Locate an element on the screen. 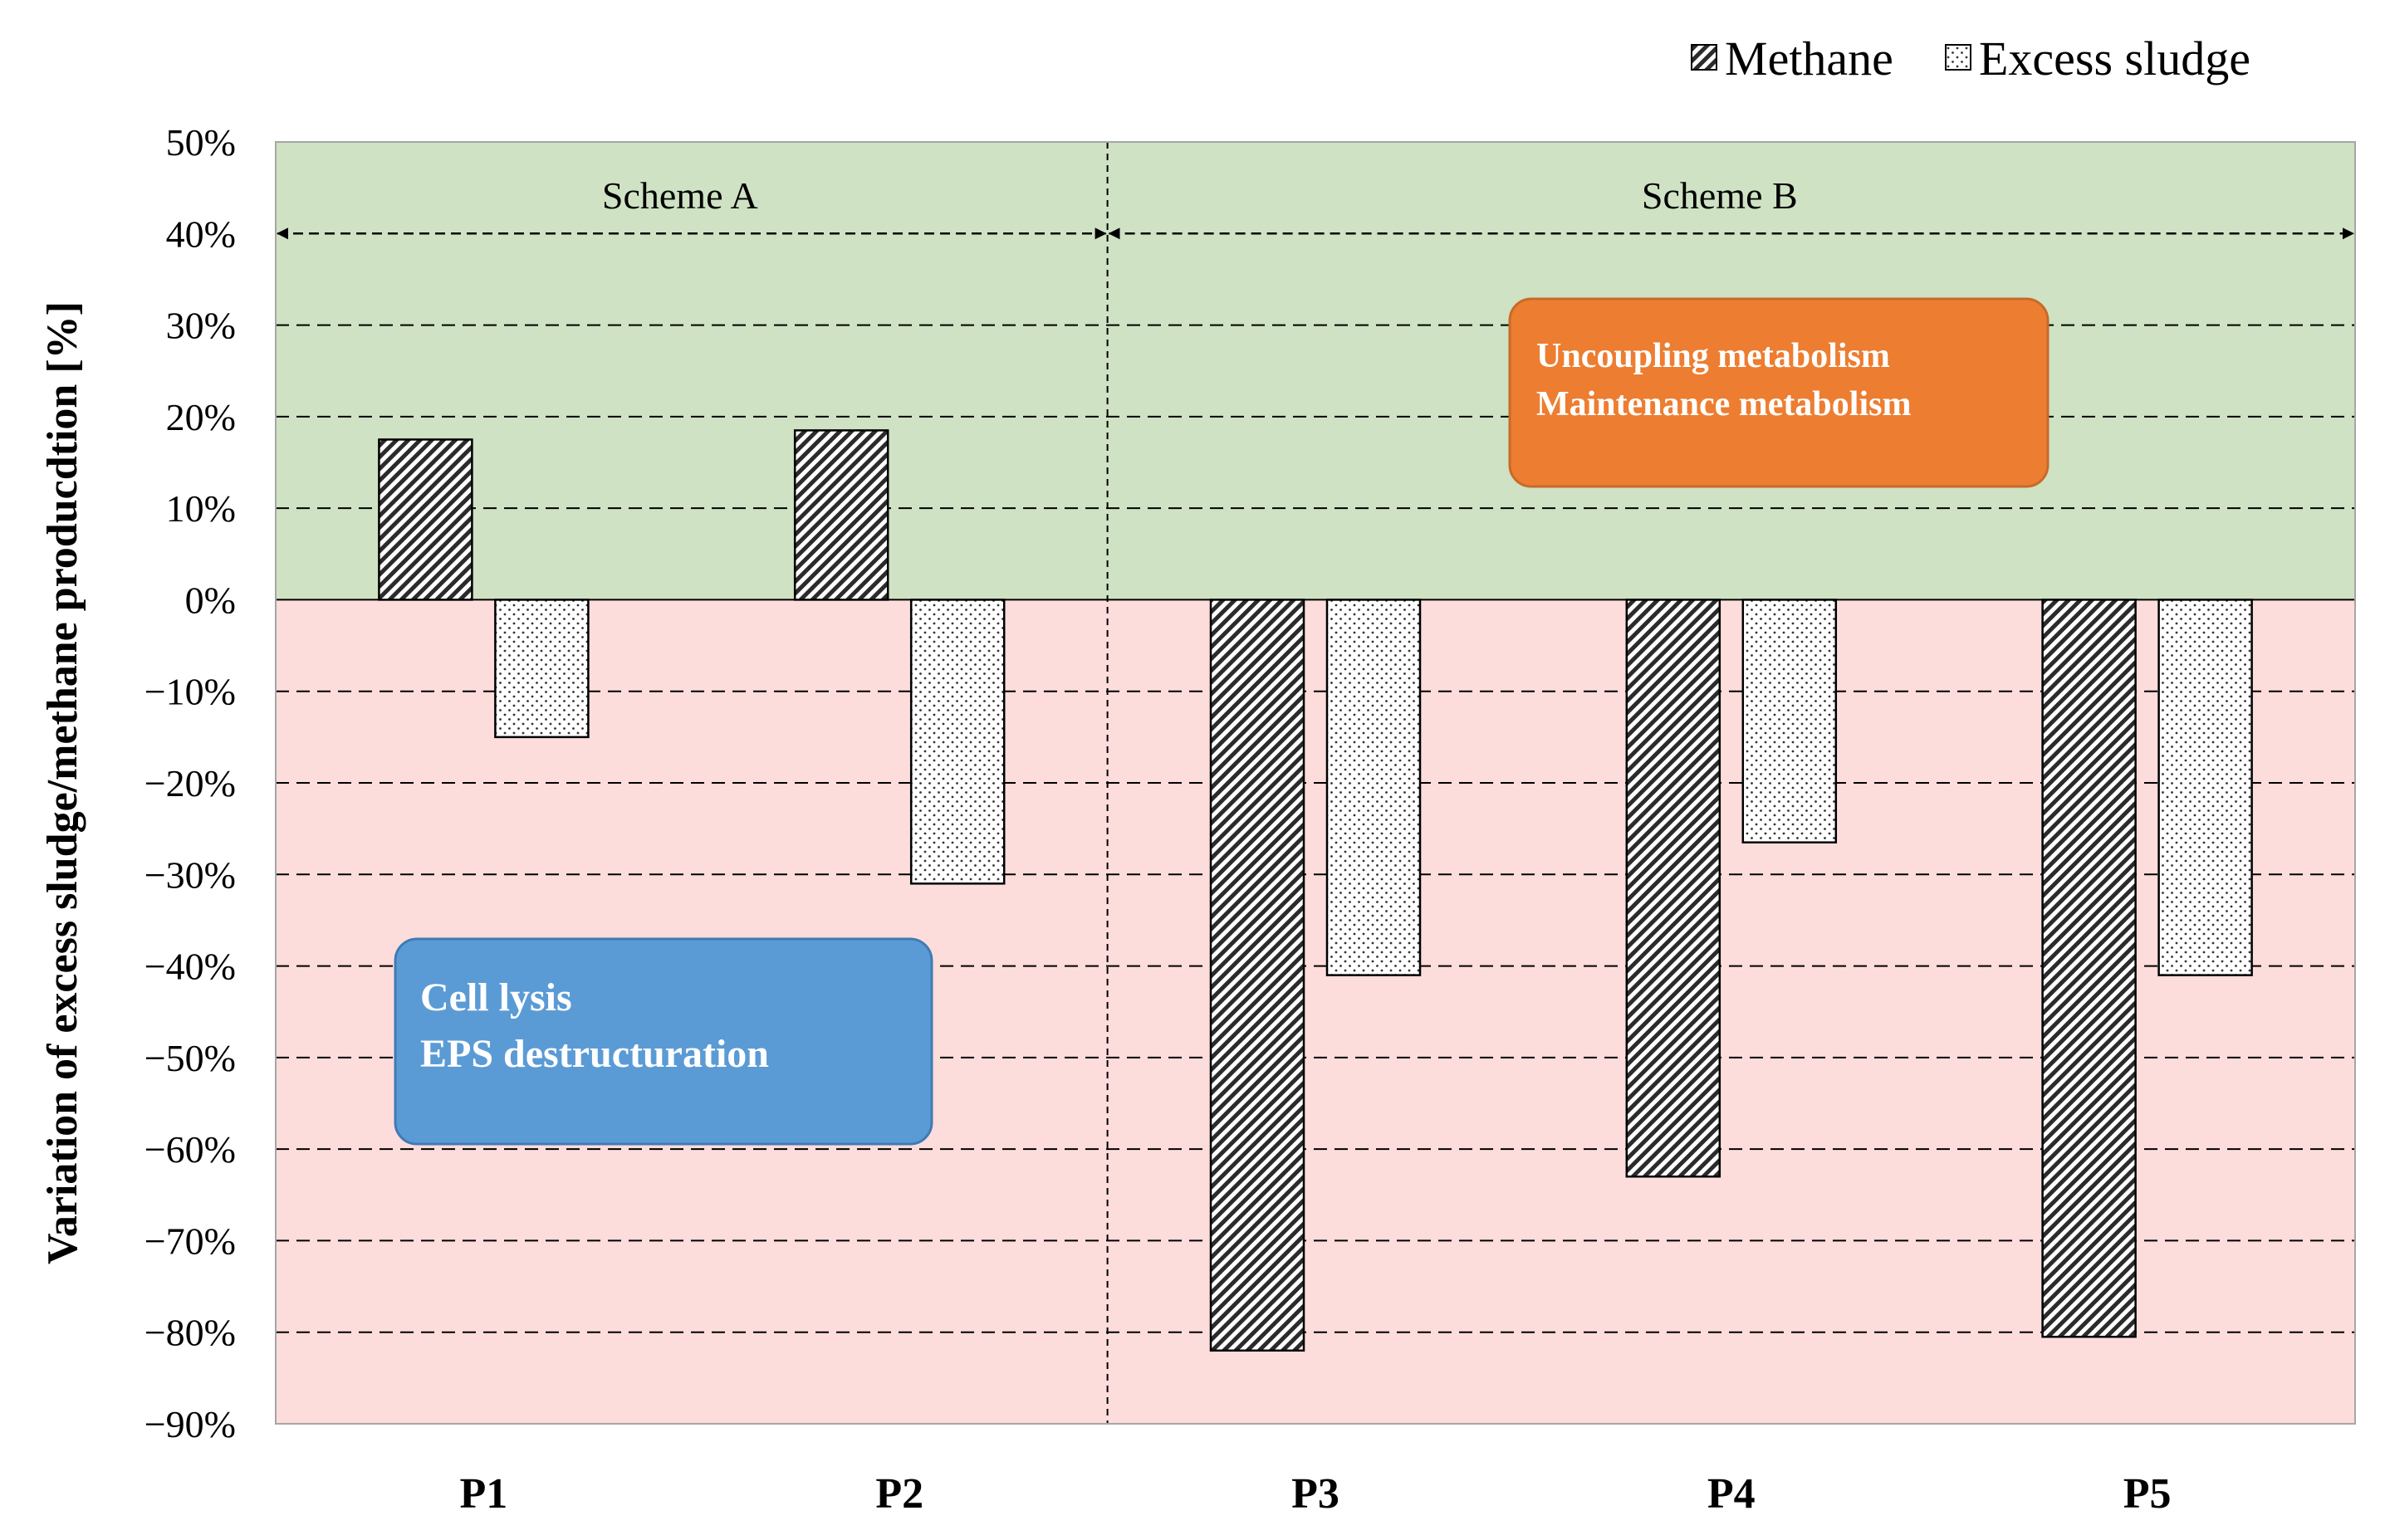  category-label: P5 is located at coordinates (2147, 1494).